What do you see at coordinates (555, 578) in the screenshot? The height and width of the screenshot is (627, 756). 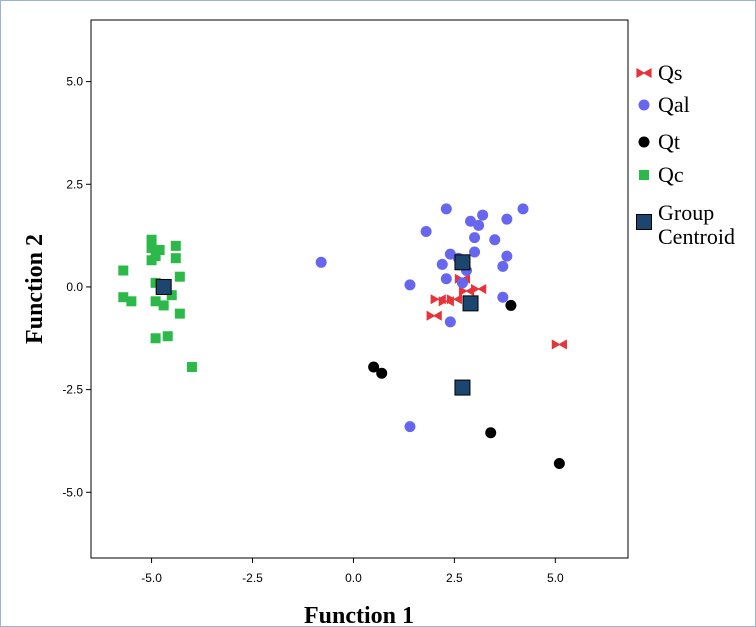 I see `x-tick-label: 5.0` at bounding box center [555, 578].